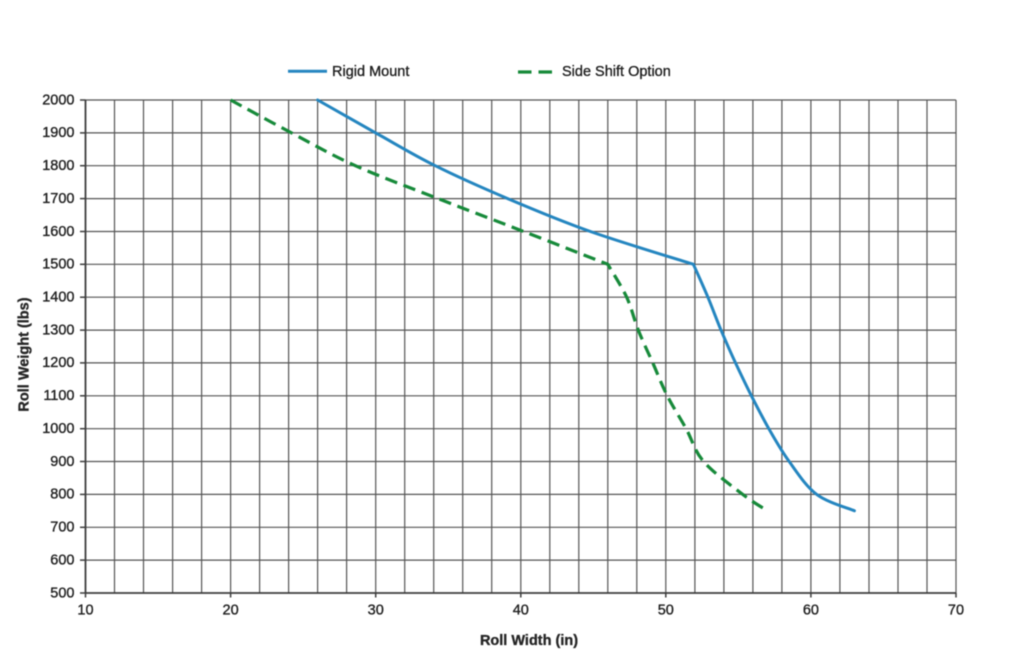 The image size is (1024, 667). What do you see at coordinates (58, 100) in the screenshot?
I see `svg-text: 2000` at bounding box center [58, 100].